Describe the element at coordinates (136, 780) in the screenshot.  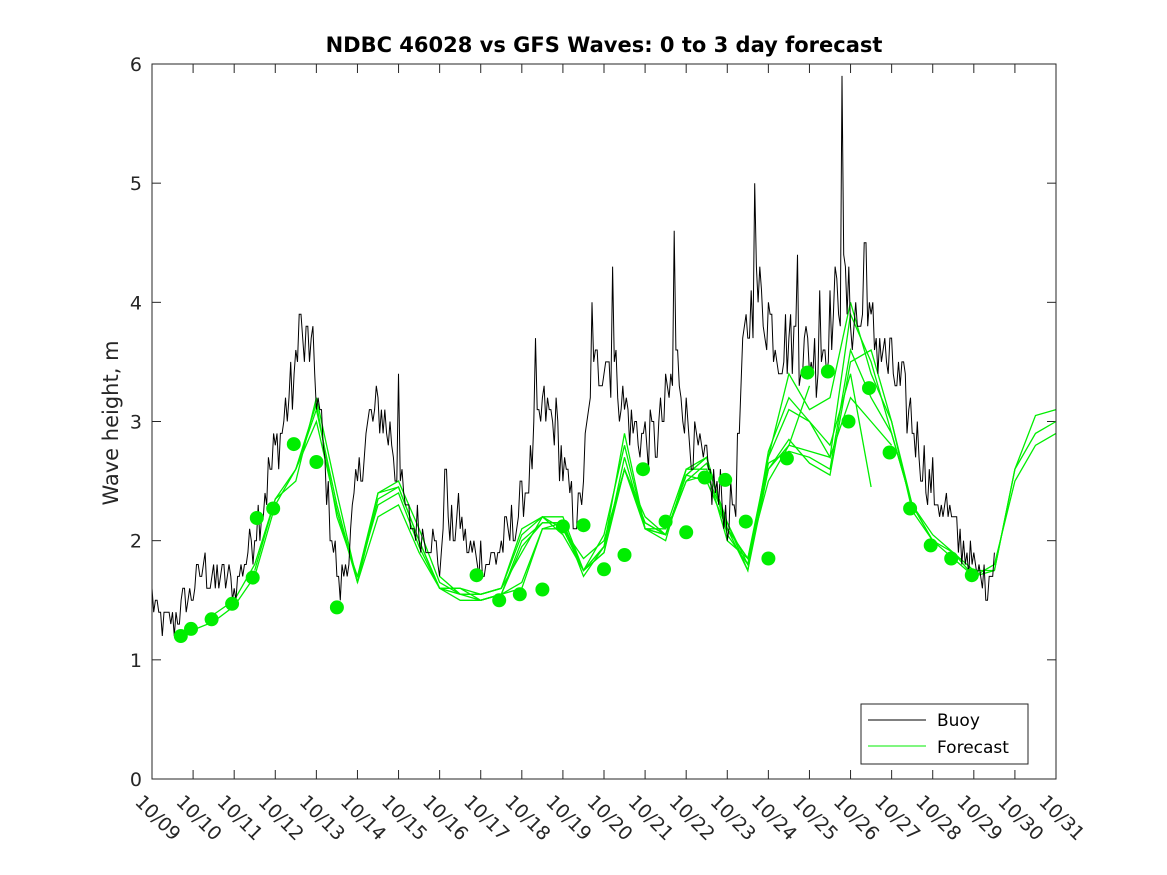
I see `y-tick-label: 0` at that location.